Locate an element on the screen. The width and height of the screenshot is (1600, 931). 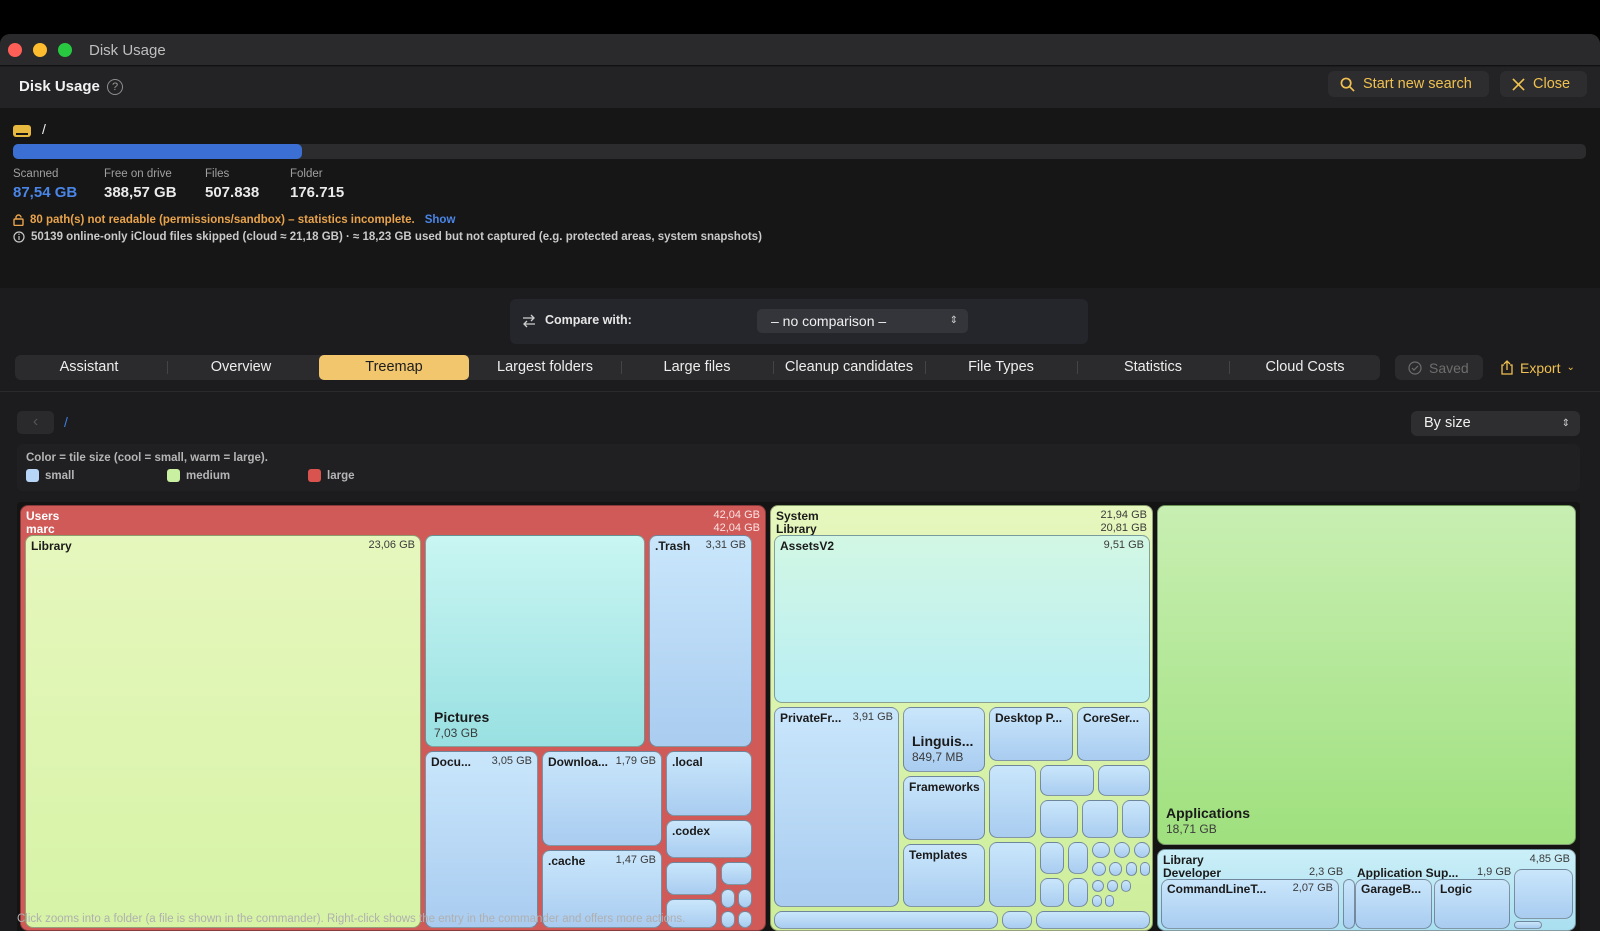
tab-large-files: Large files is located at coordinates (697, 367).